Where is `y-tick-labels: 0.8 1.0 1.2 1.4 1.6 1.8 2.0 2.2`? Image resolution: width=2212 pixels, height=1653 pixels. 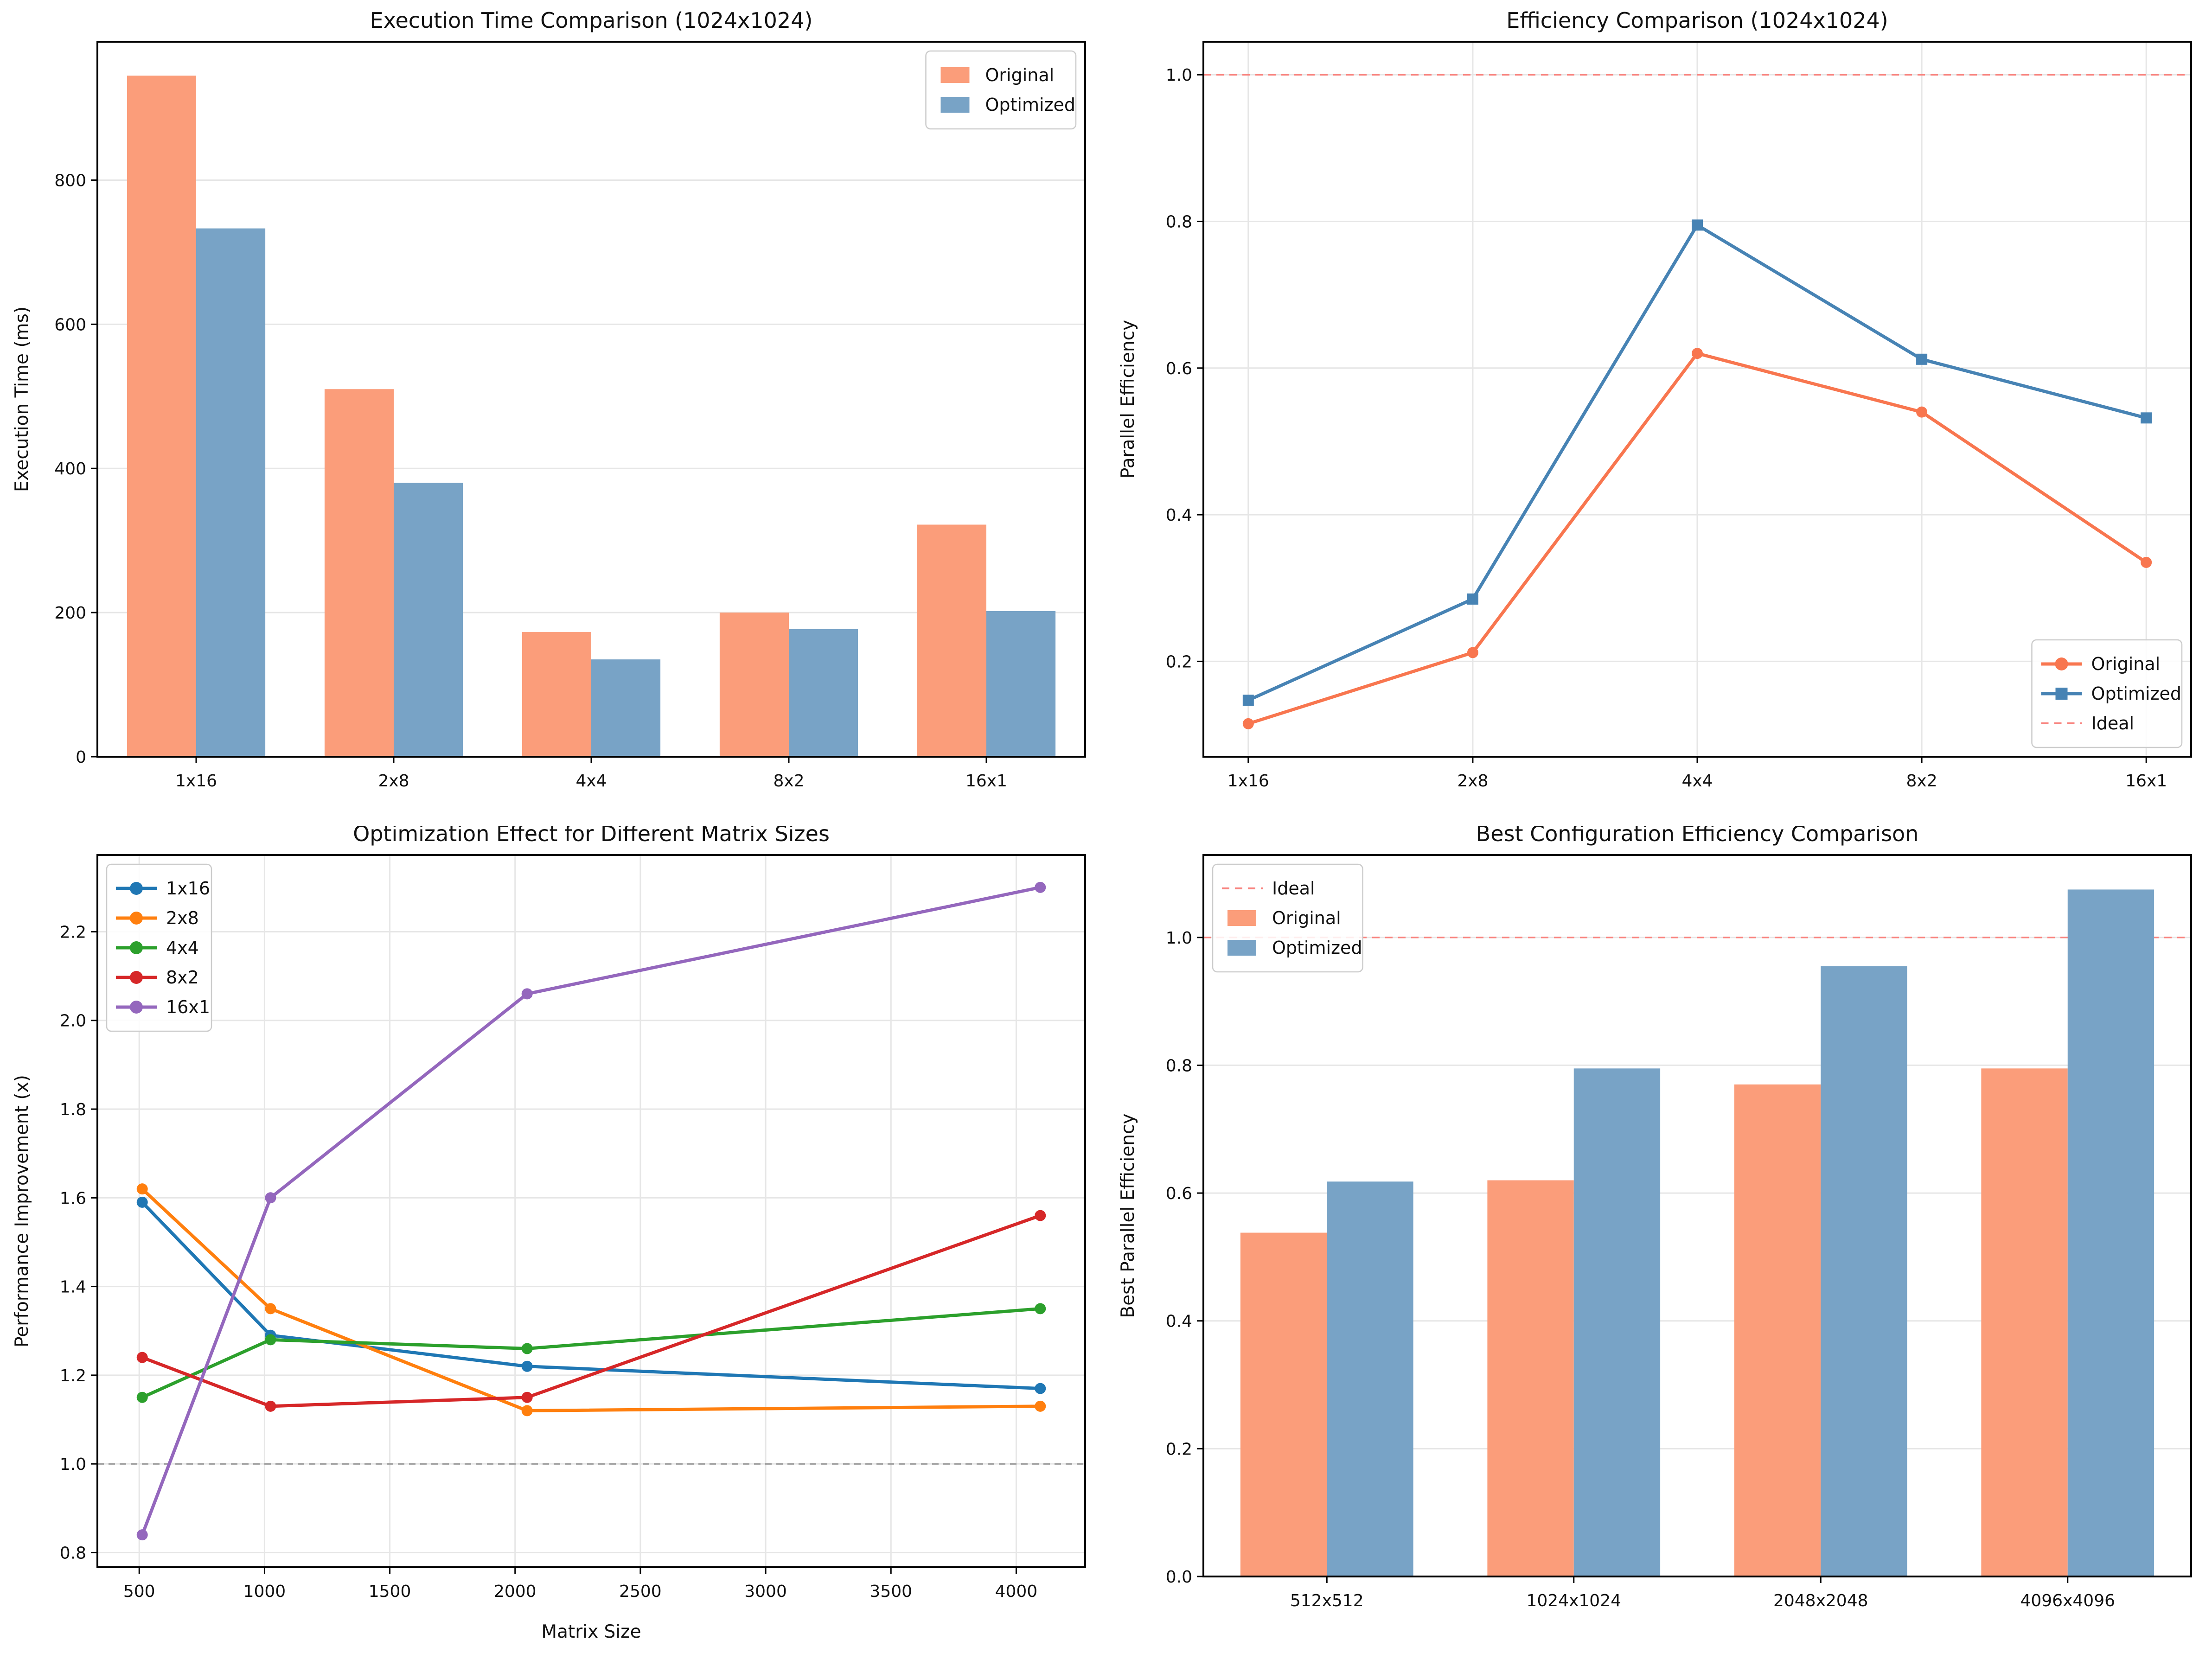 y-tick-labels: 0.8 1.0 1.2 1.4 1.6 1.8 2.0 2.2 is located at coordinates (73, 1243).